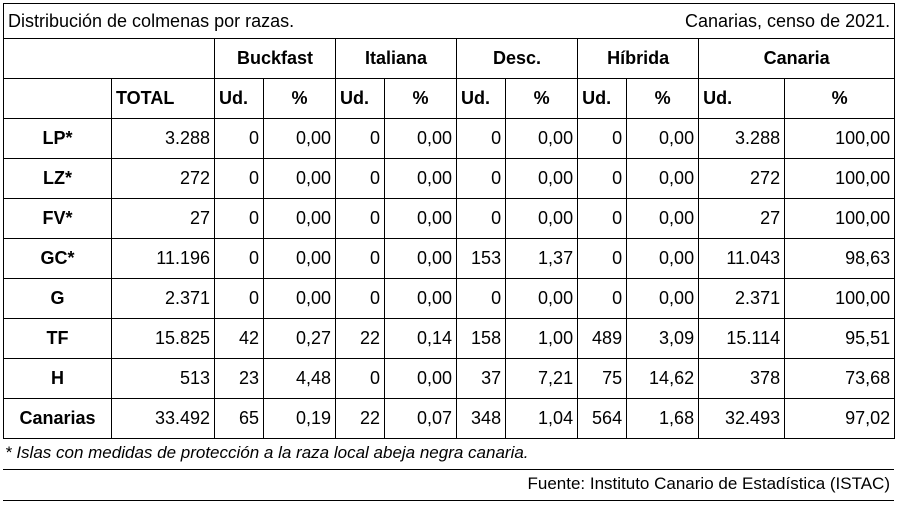 The height and width of the screenshot is (529, 900). I want to click on cell-units: 37, so click(481, 378).